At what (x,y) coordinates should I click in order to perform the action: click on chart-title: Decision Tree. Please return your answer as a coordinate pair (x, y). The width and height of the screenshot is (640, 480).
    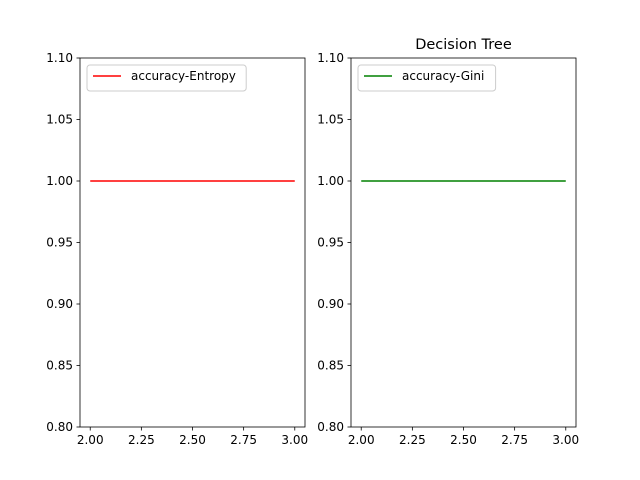
    Looking at the image, I should click on (463, 45).